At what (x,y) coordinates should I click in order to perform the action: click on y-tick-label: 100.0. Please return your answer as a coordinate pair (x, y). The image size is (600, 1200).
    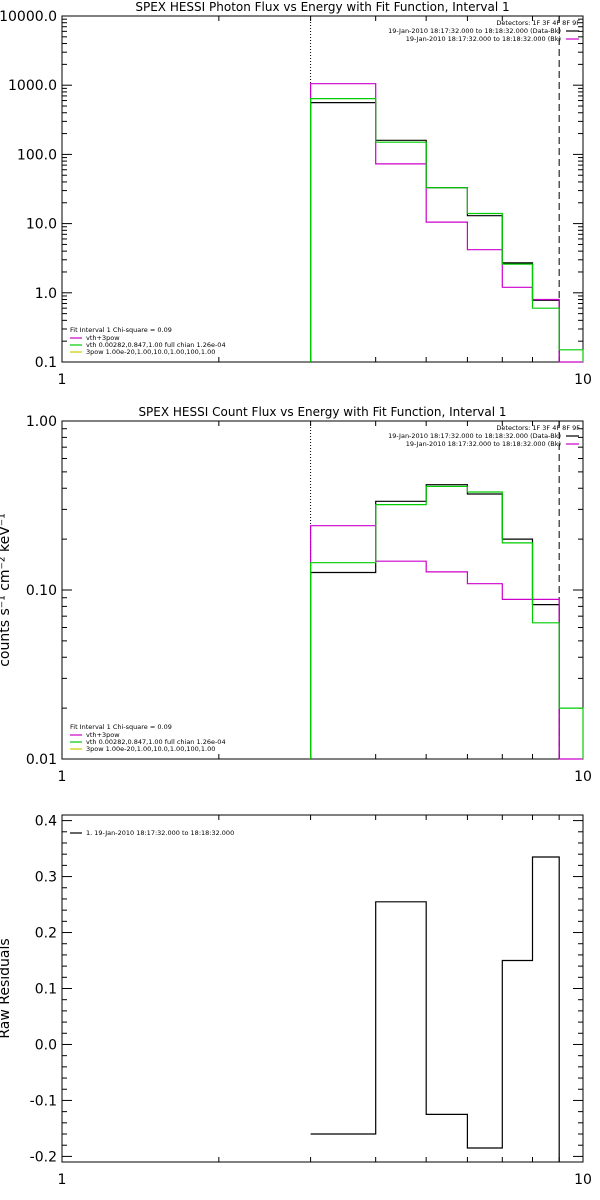
    Looking at the image, I should click on (37, 155).